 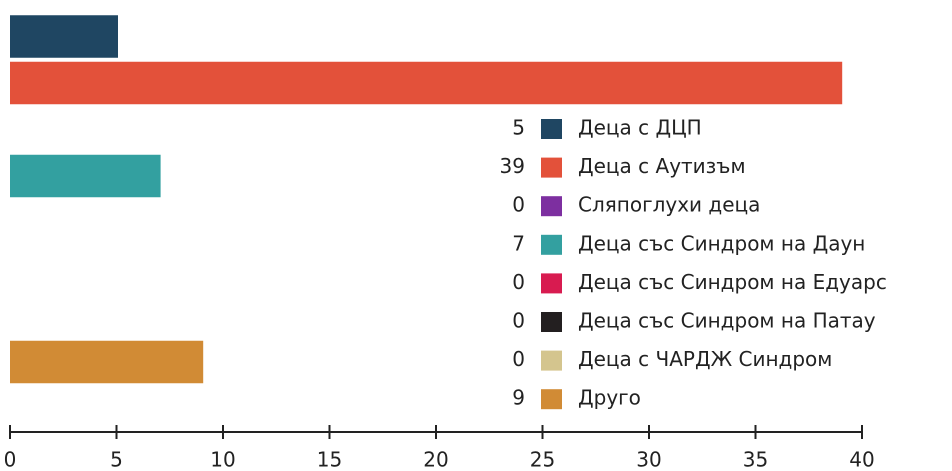 I want to click on x-tick-label: 35, so click(x=755, y=459).